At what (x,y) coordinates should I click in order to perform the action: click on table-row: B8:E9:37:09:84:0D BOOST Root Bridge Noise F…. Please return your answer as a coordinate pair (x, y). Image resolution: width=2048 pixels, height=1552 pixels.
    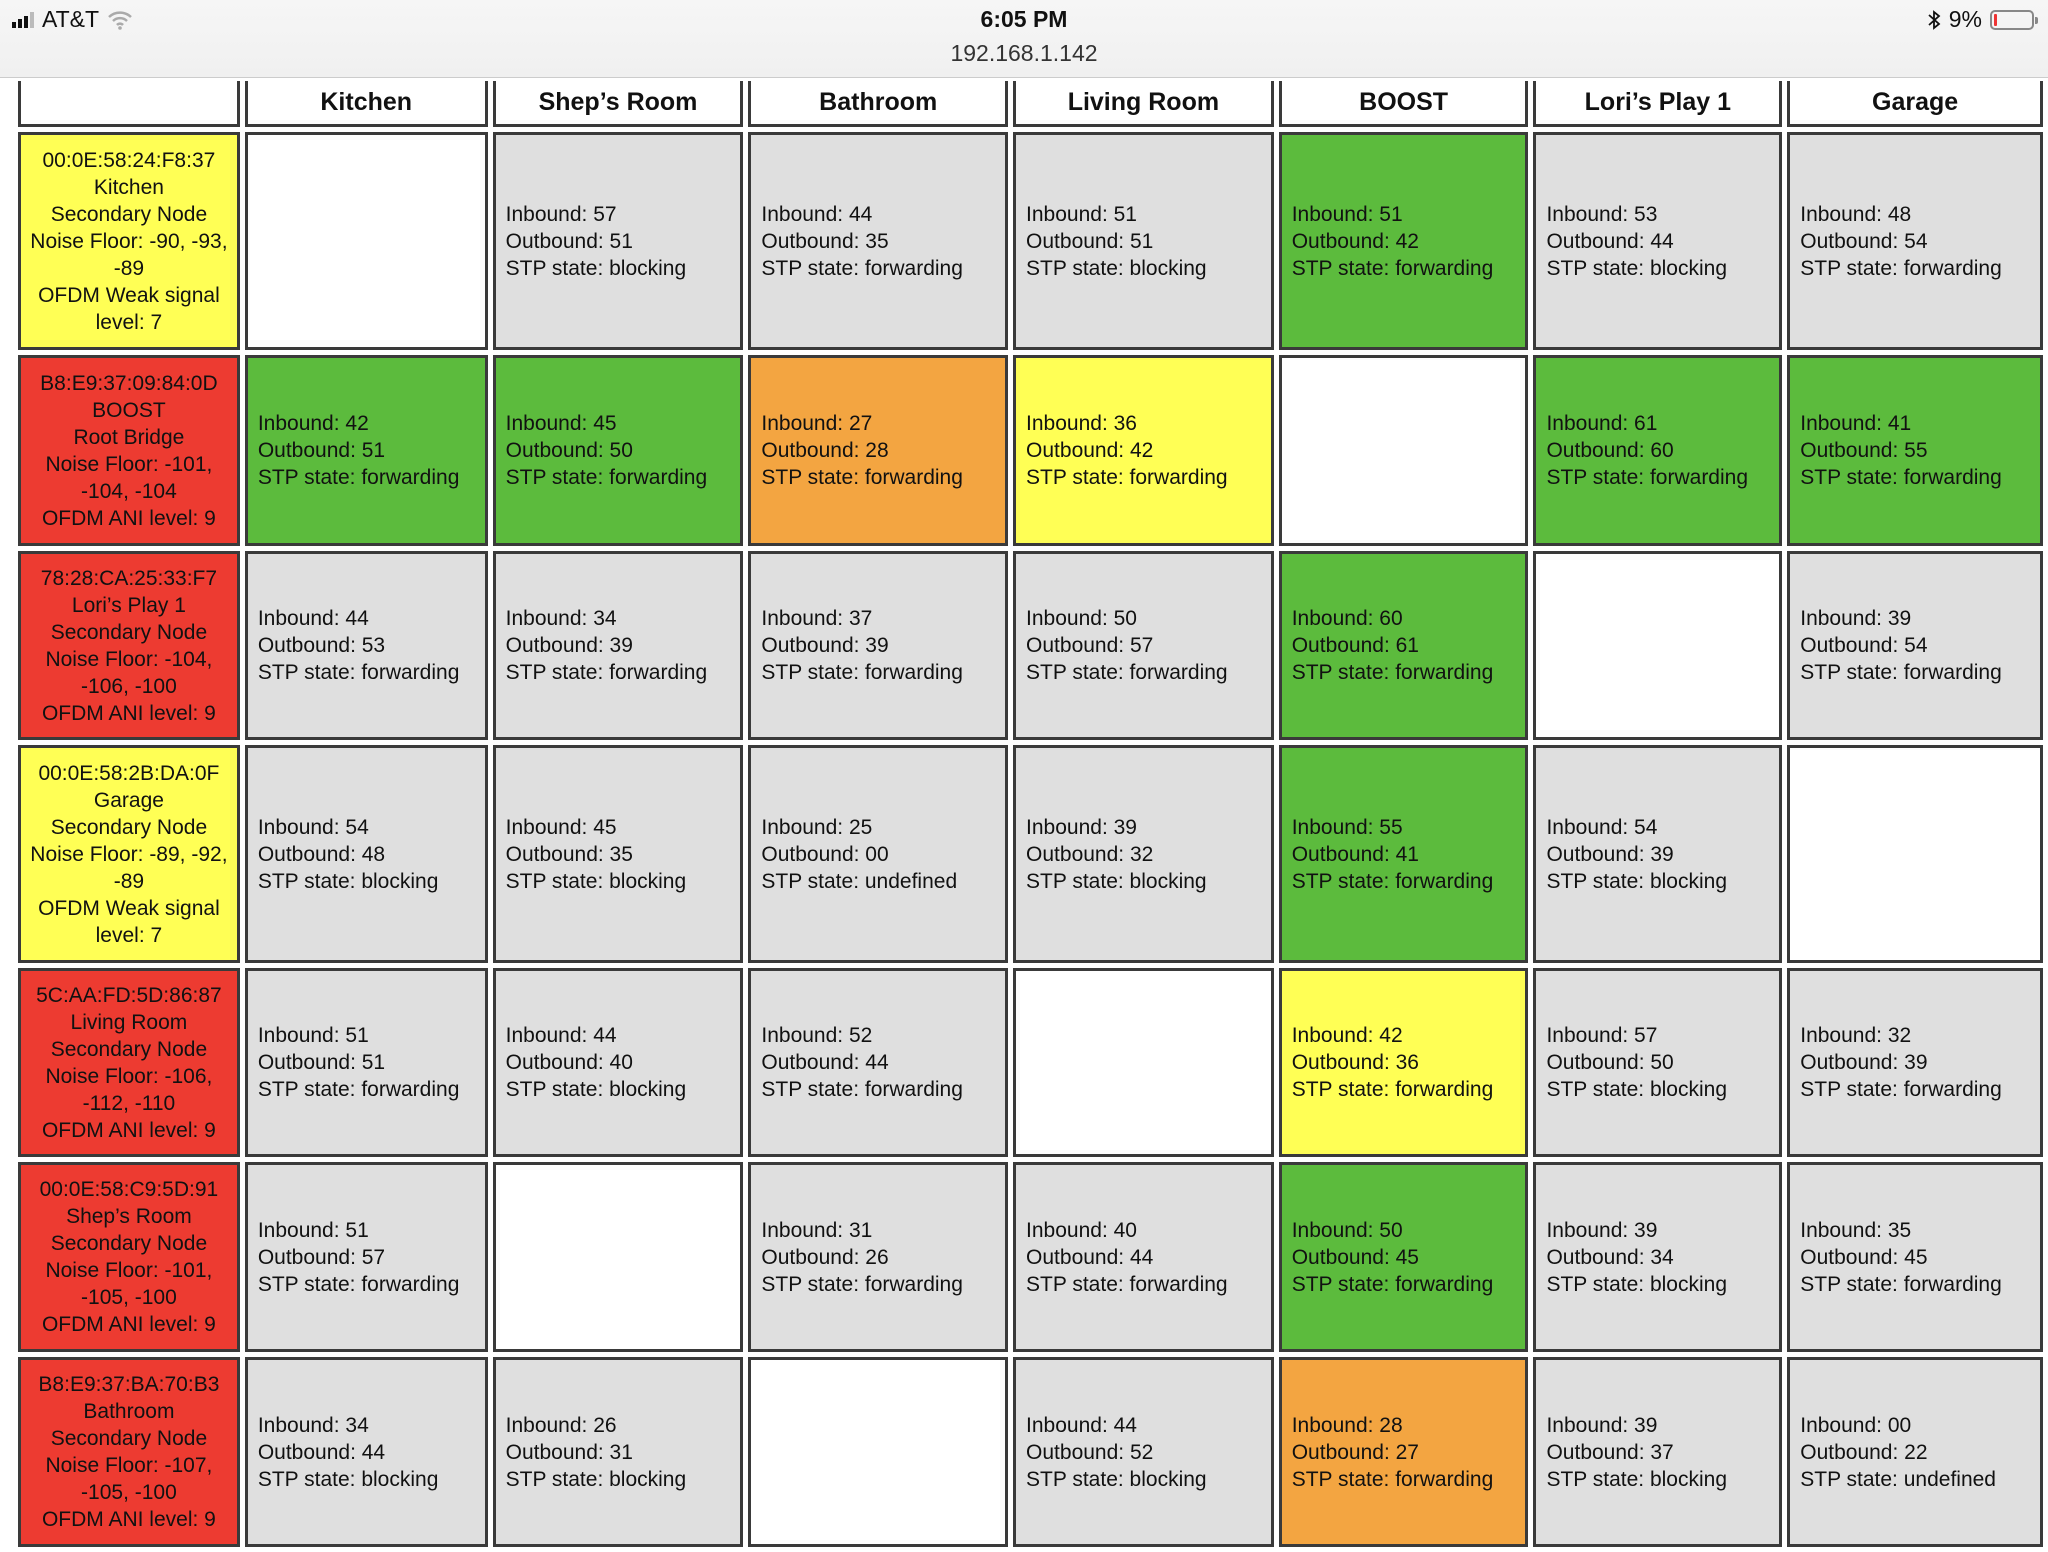
    Looking at the image, I should click on (1030, 450).